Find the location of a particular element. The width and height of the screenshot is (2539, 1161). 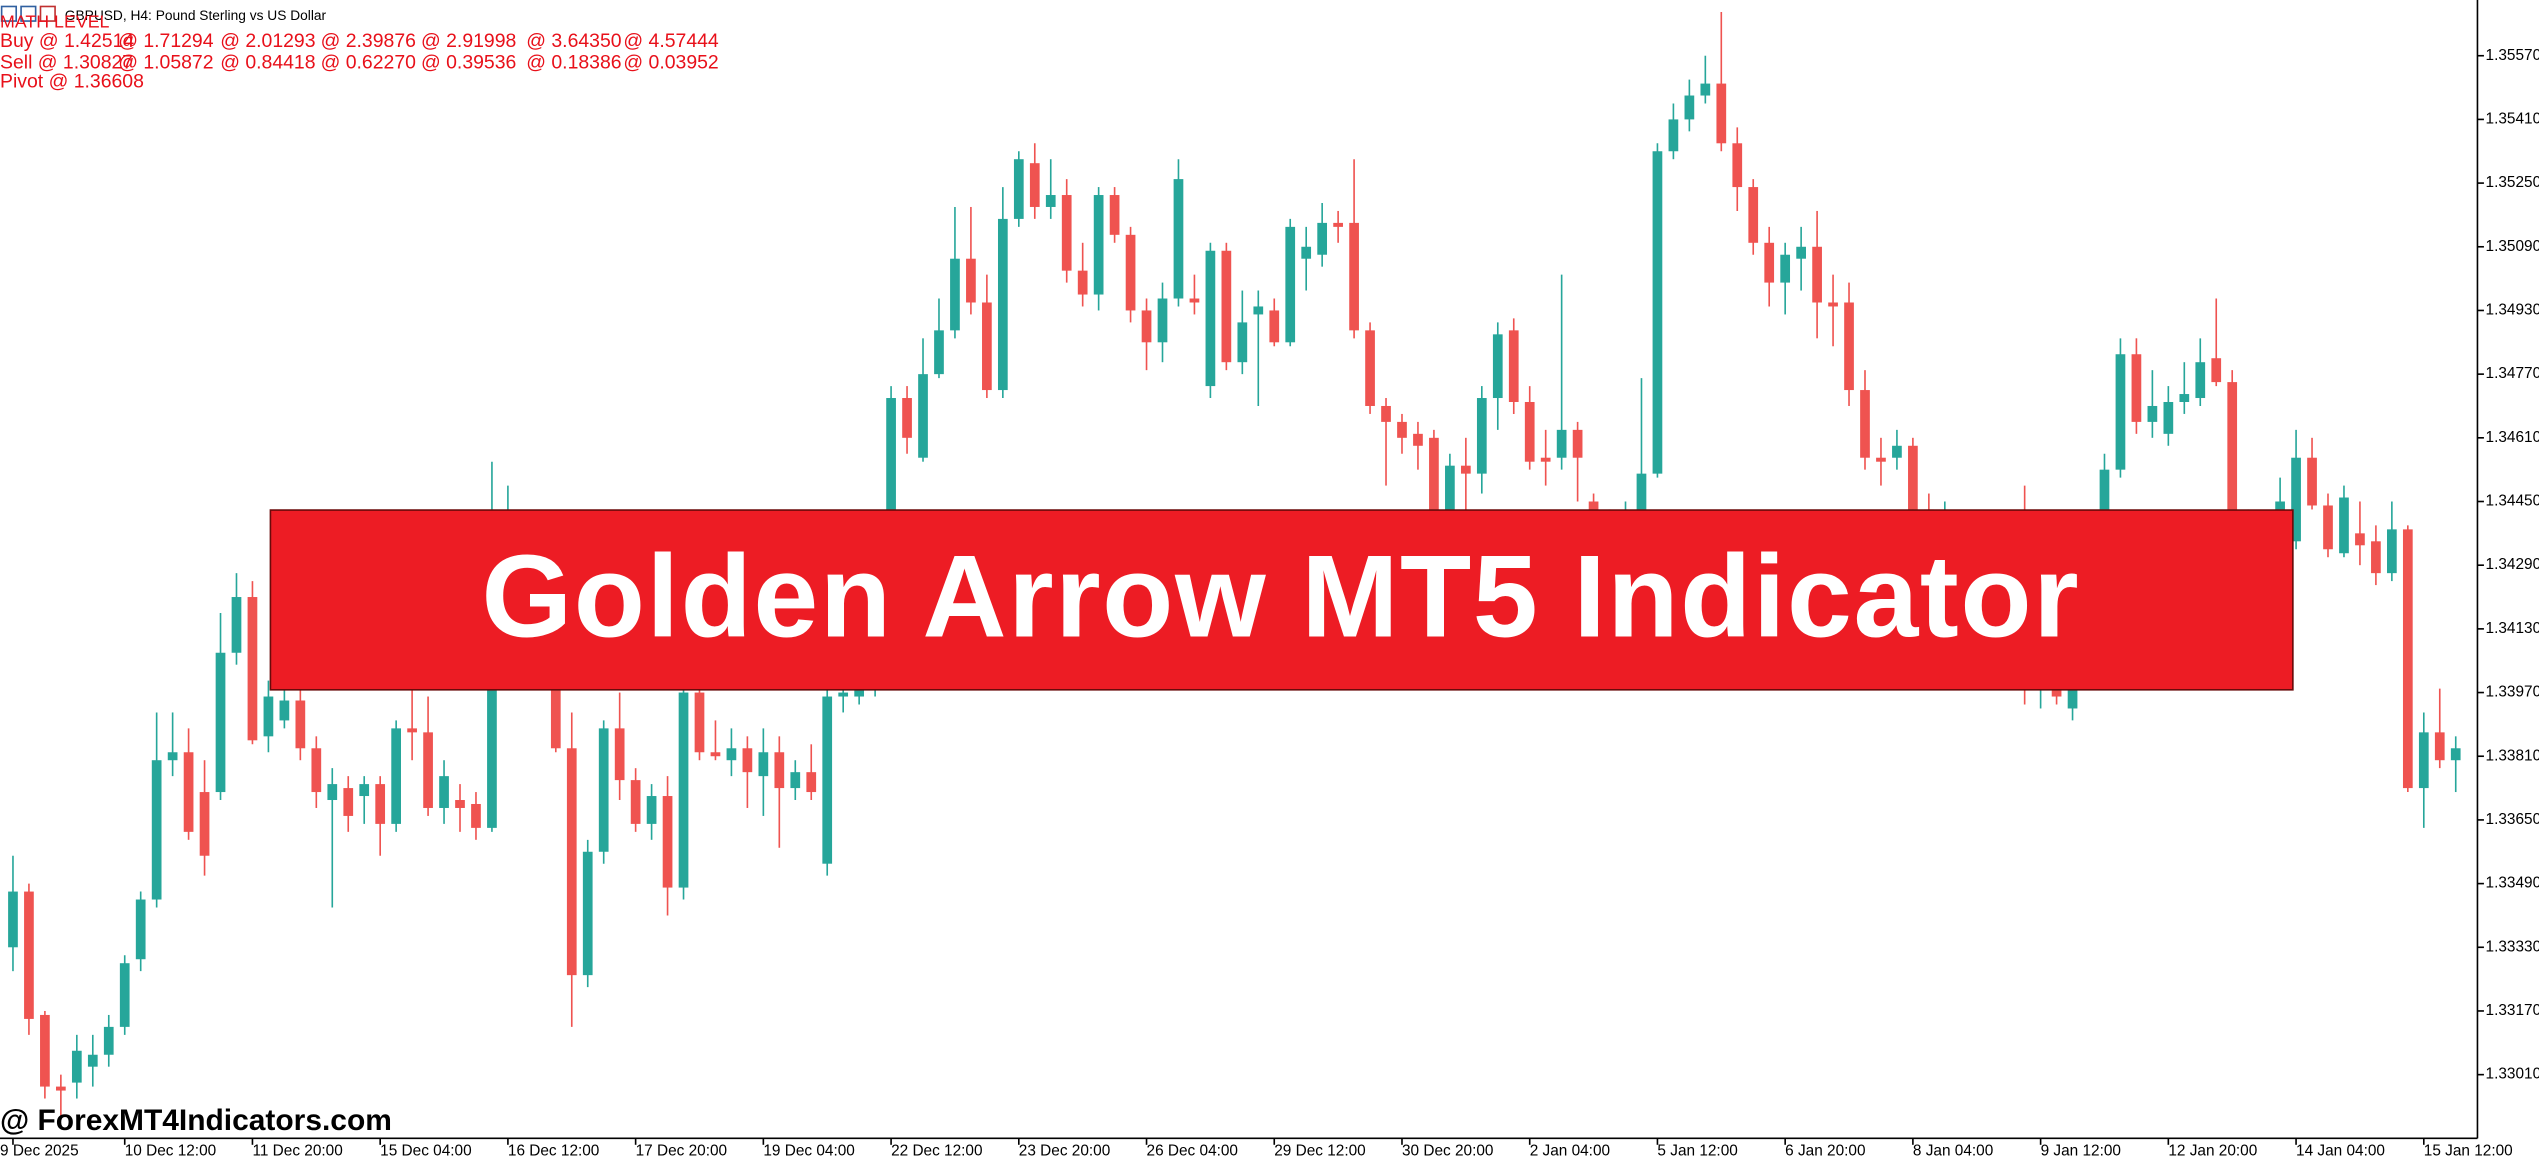

x-tick-label: 14 Jan 04:00 is located at coordinates (2340, 1150).